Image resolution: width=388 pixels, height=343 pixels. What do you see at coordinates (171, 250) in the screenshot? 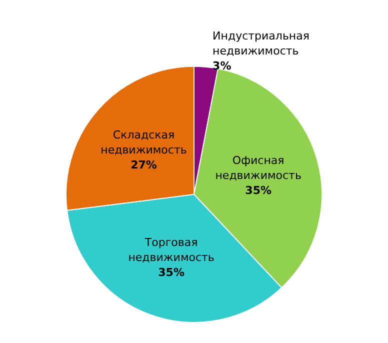
I see `slice-label: Торговая недвижимость` at bounding box center [171, 250].